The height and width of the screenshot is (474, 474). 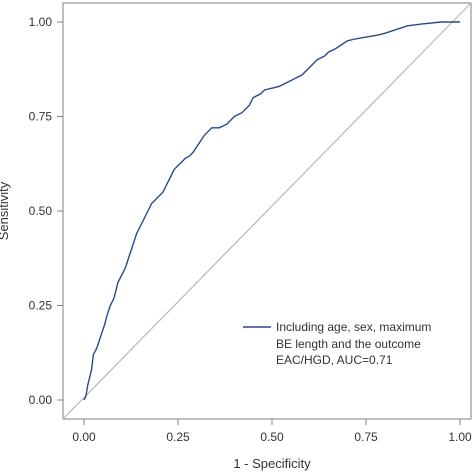 What do you see at coordinates (41, 211) in the screenshot?
I see `y-tick-label: 0.50` at bounding box center [41, 211].